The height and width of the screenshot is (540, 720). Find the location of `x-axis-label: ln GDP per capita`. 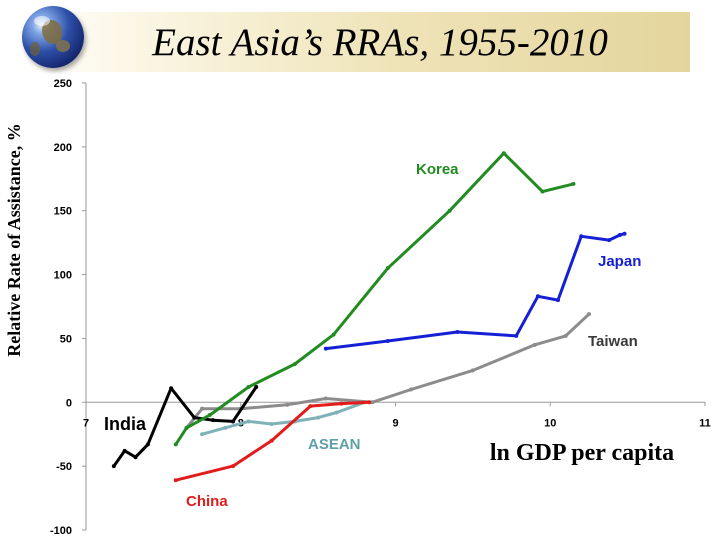

x-axis-label: ln GDP per capita is located at coordinates (582, 453).